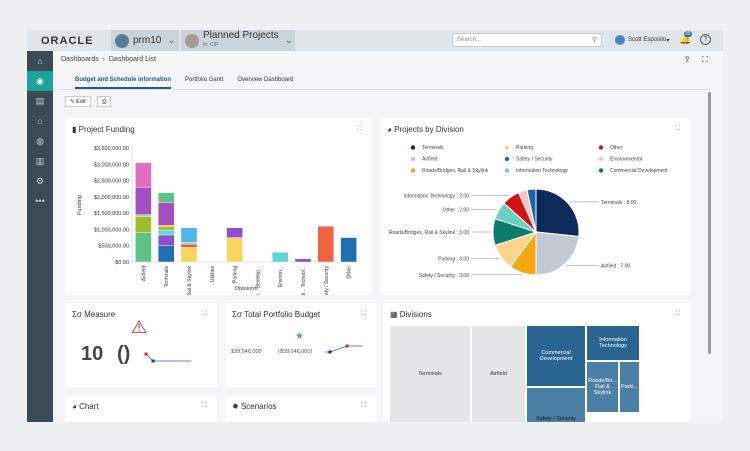 The height and width of the screenshot is (451, 750). I want to click on treemap-cell-roads-bridges: Roads/Bri... Rail & Skylink, so click(602, 387).